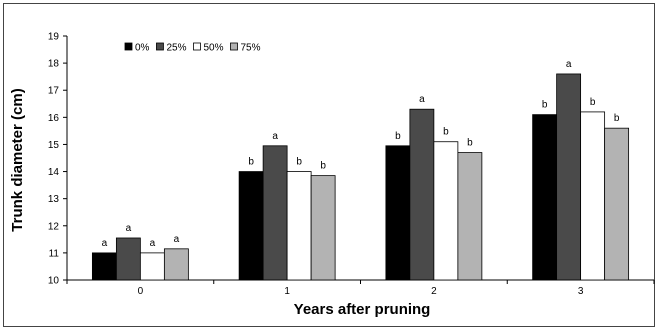  Describe the element at coordinates (141, 291) in the screenshot. I see `x-tick-label: 0` at that location.